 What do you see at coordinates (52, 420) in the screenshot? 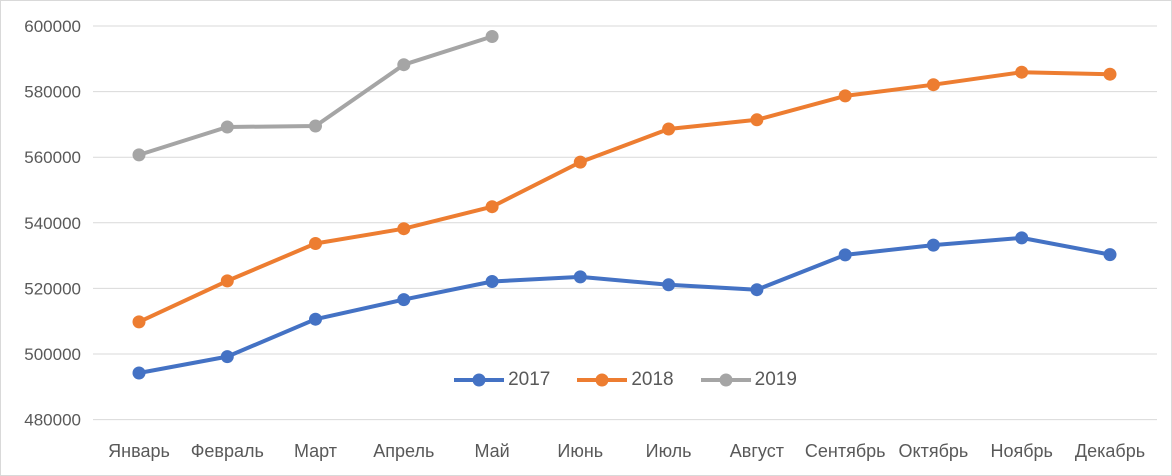
I see `y-axis-tick-label: 480000` at bounding box center [52, 420].